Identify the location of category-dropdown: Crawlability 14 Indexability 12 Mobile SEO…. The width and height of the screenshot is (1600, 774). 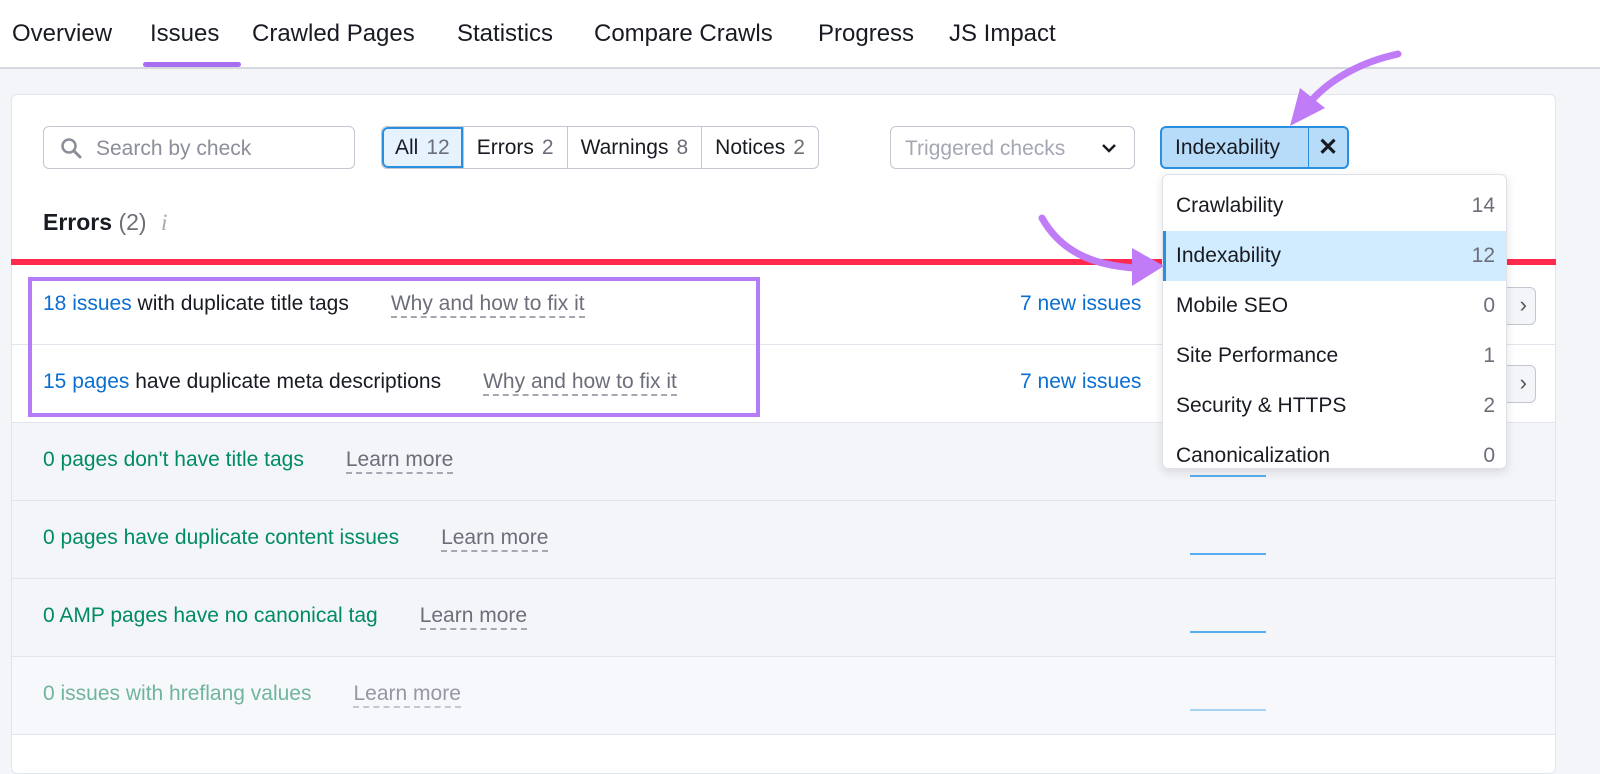
(1334, 321).